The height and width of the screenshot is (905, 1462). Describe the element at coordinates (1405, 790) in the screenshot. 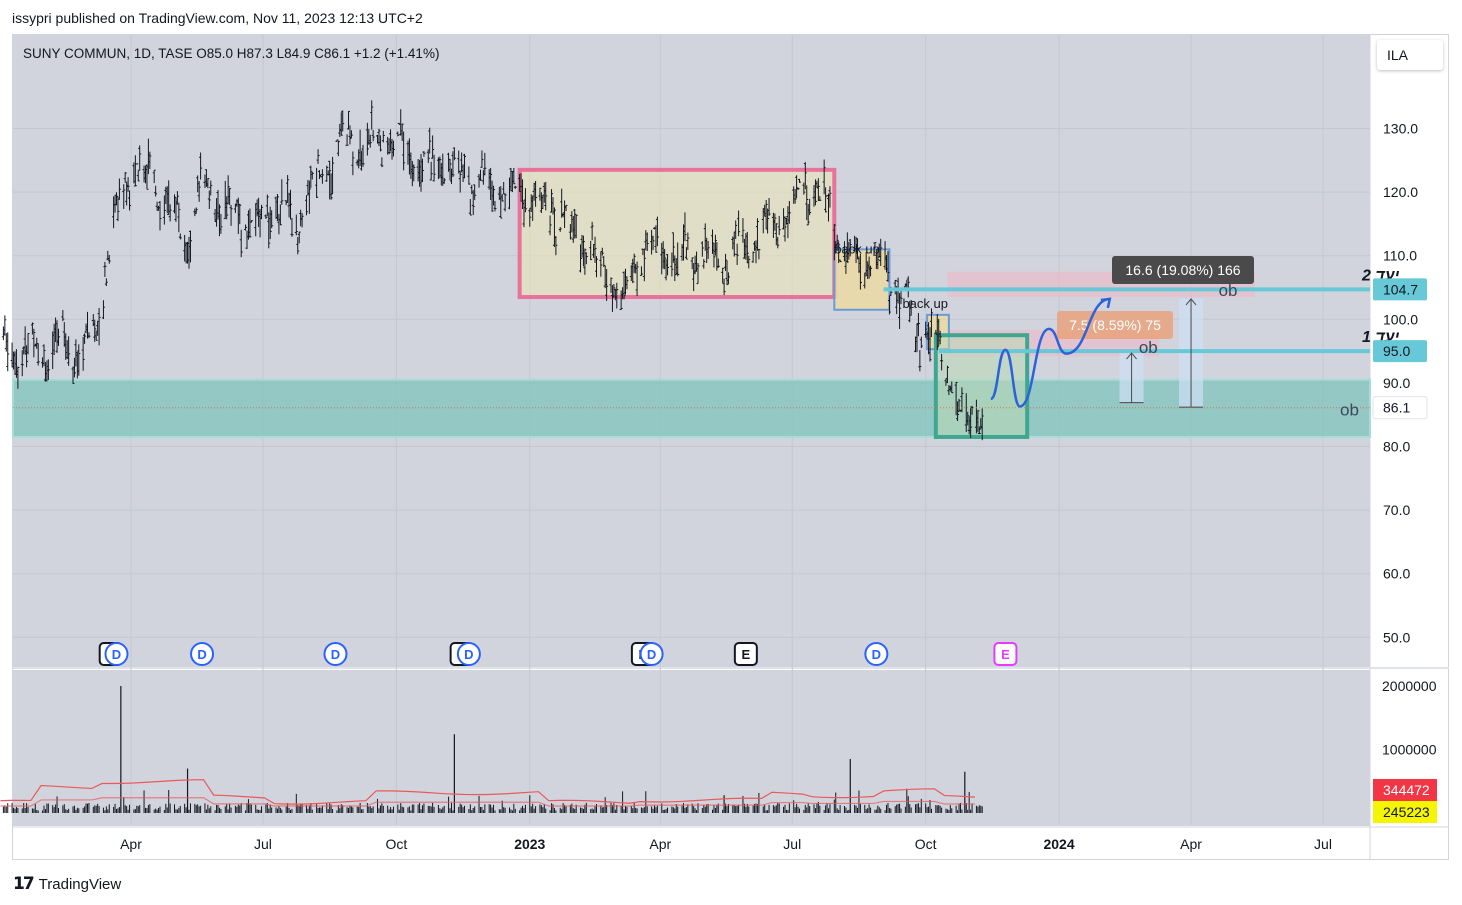

I see `volume-label-bg` at that location.